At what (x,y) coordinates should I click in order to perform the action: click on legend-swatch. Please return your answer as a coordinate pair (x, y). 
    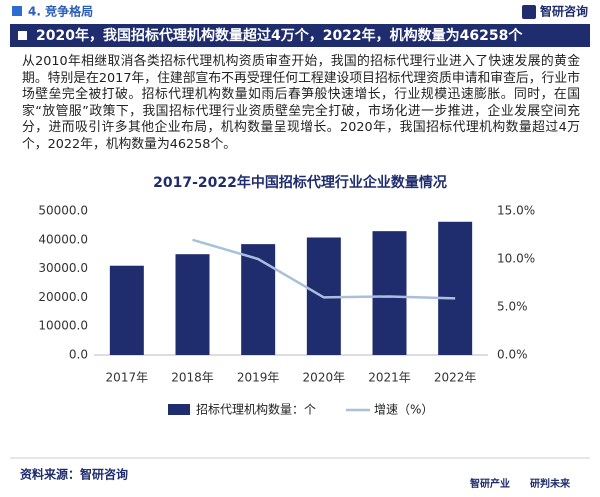
    Looking at the image, I should click on (179, 409).